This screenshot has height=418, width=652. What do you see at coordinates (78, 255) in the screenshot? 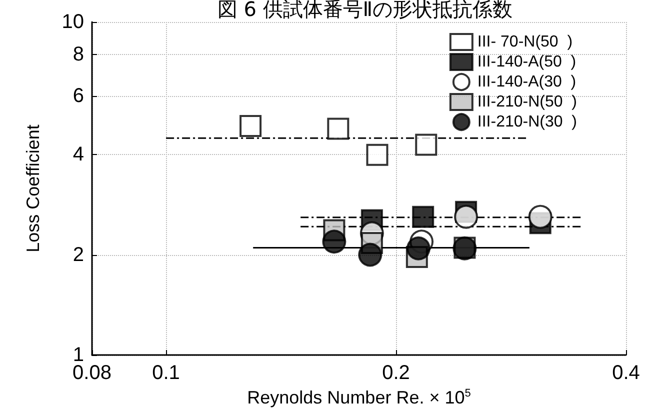
I see `y-tick-label: 2` at bounding box center [78, 255].